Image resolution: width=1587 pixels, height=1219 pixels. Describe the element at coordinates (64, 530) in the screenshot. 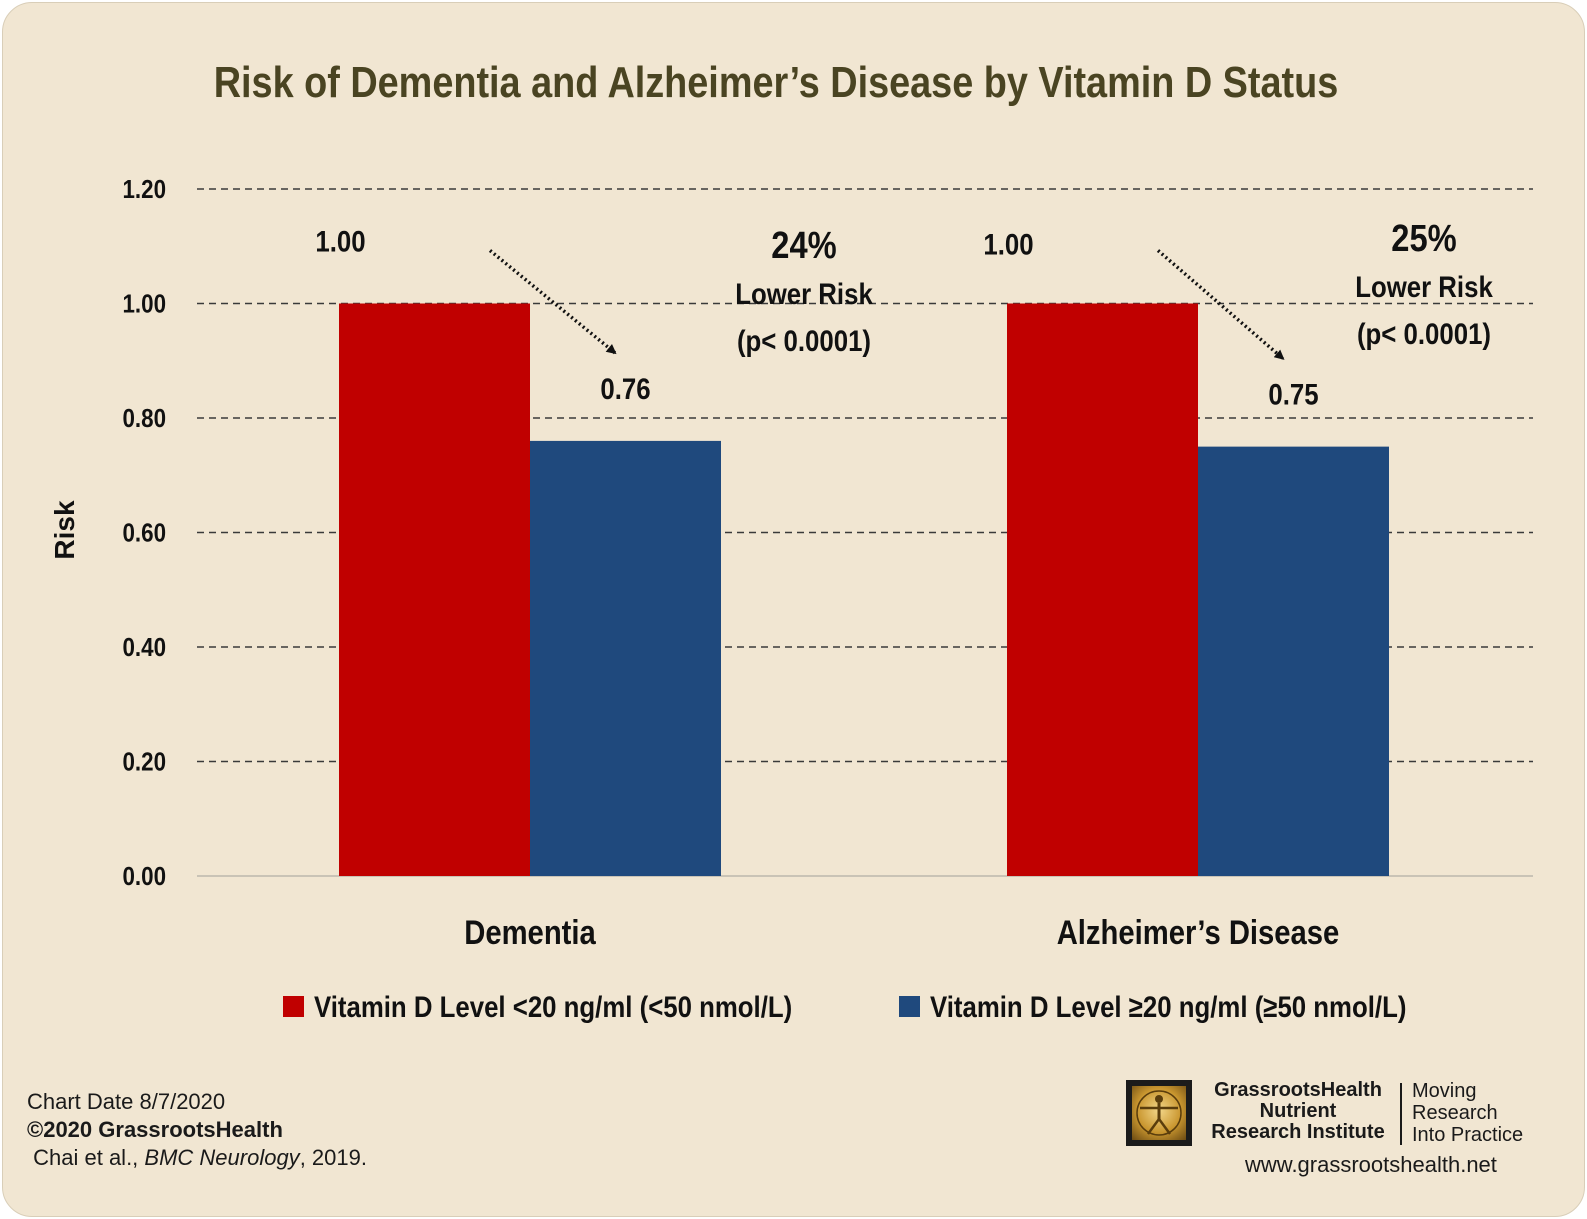

I see `y-axis-label: Risk` at that location.